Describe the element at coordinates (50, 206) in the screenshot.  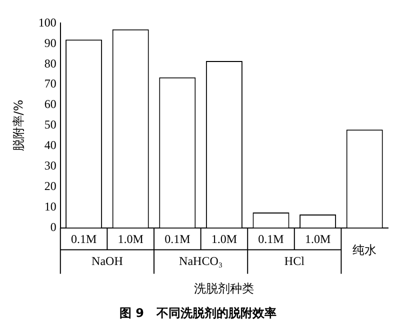
I see `y-tick-label: 10` at that location.